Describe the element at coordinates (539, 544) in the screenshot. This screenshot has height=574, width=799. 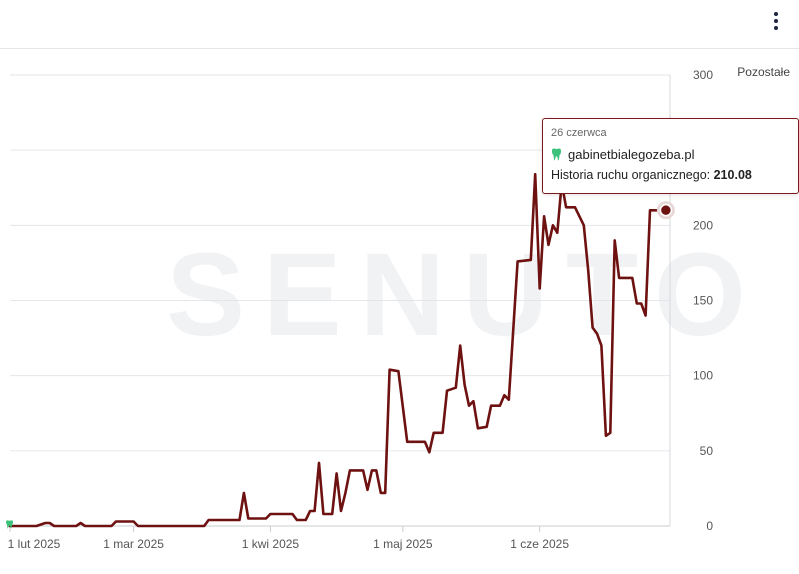
I see `x-tick-label: 1 cze 2025` at that location.